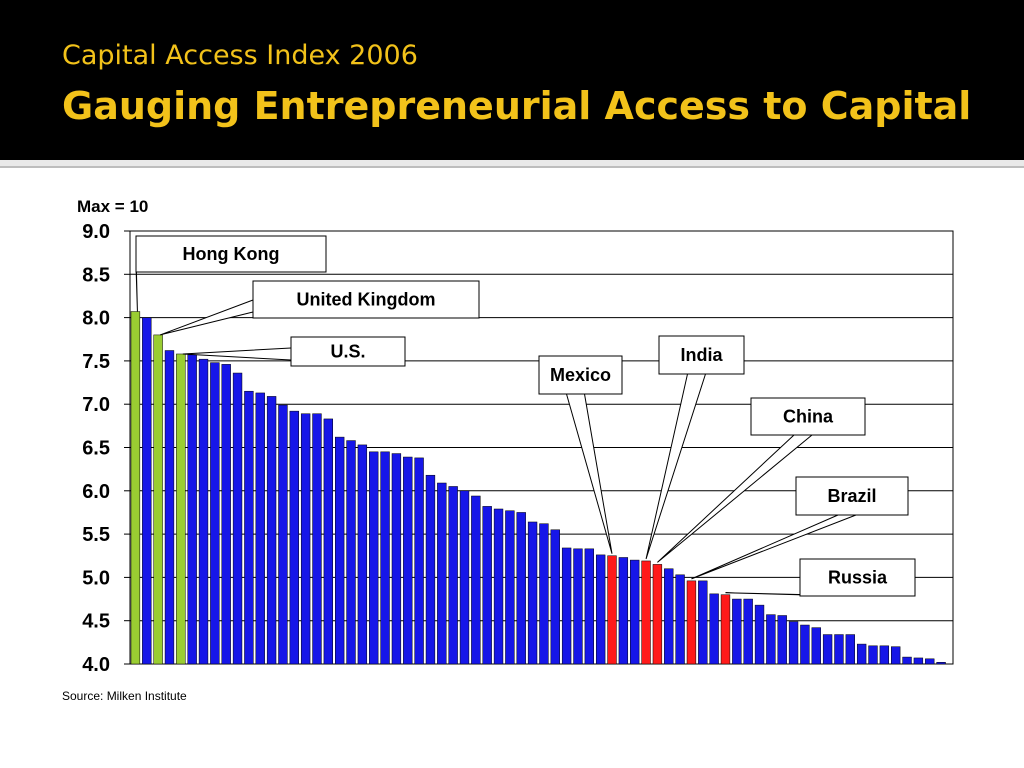 This screenshot has width=1024, height=768. I want to click on callout-box-united-kingdom, so click(366, 299).